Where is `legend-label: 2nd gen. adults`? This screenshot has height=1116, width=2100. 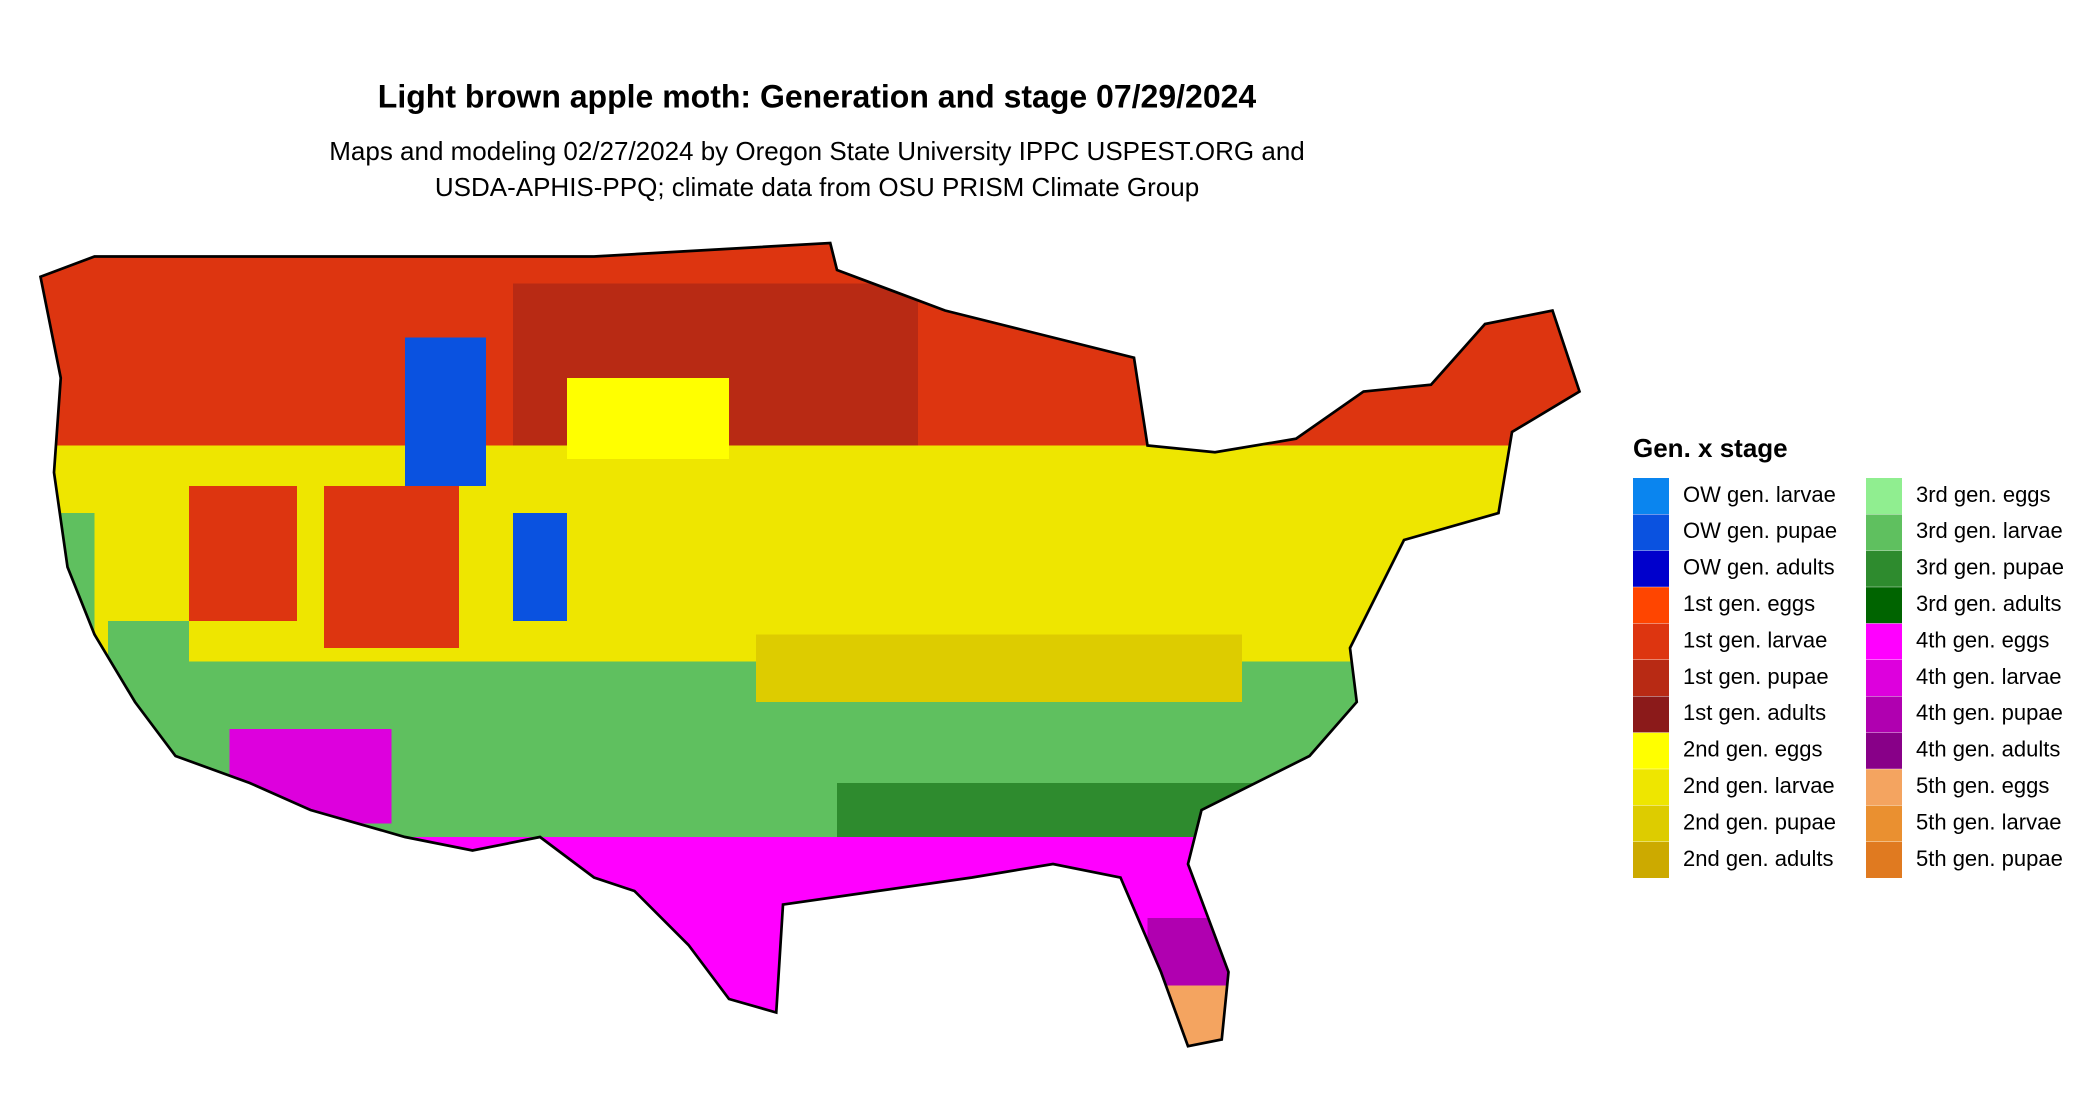 legend-label: 2nd gen. adults is located at coordinates (1758, 858).